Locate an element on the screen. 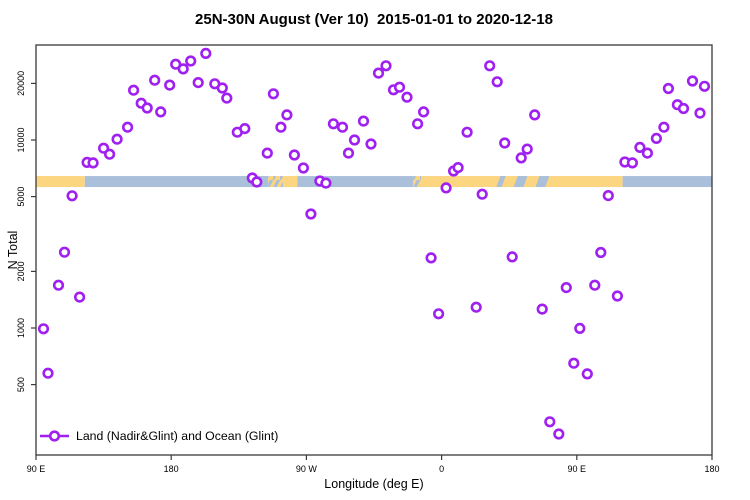  x-tick-label: 90 W is located at coordinates (307, 469).